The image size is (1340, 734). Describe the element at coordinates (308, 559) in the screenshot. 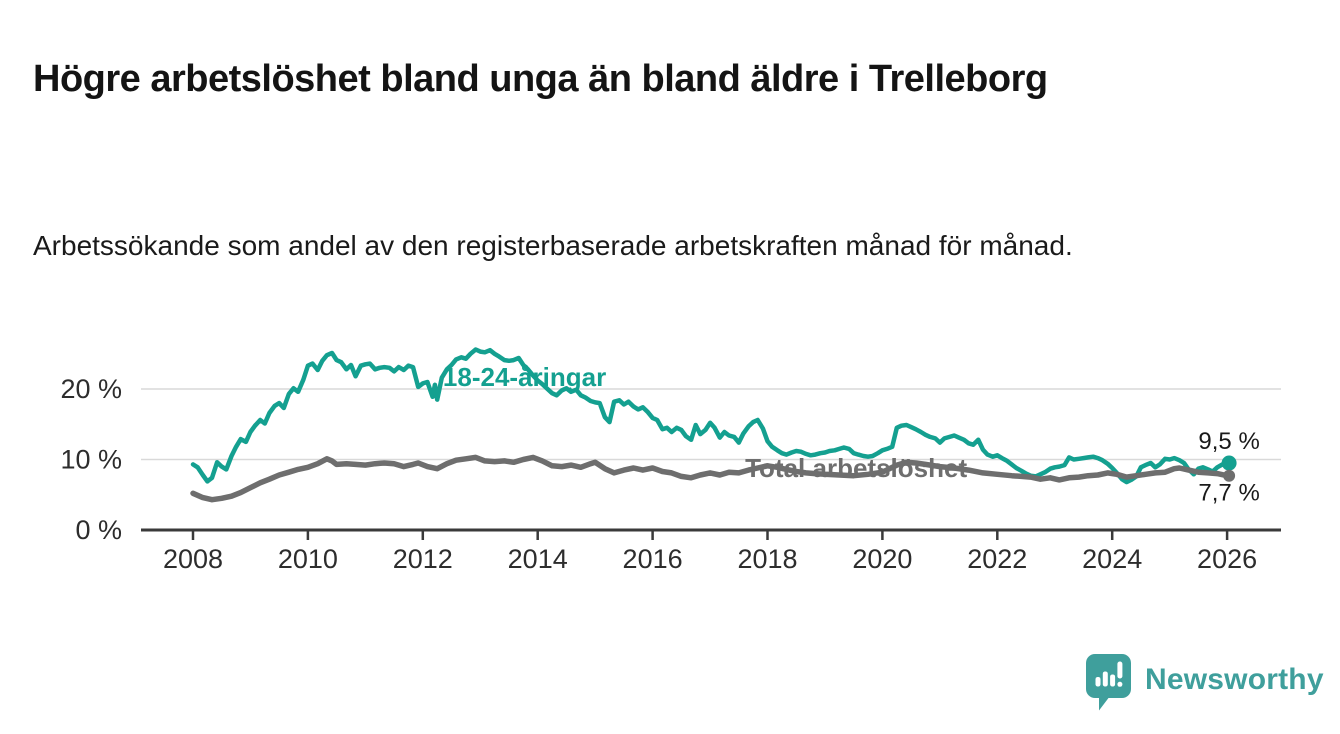

I see `x-tick-label: 2010` at that location.